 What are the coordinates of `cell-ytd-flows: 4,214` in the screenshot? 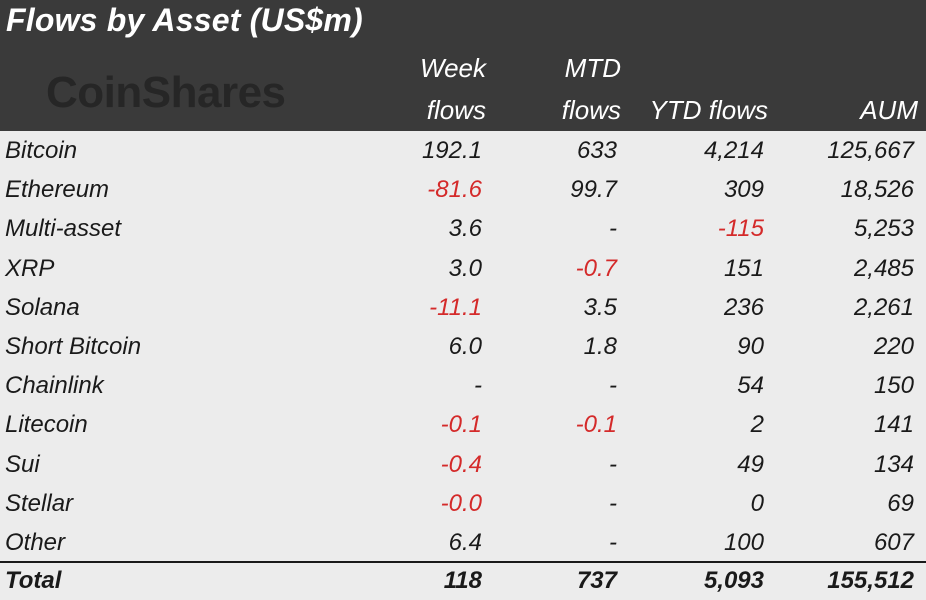 It's located at (733, 150).